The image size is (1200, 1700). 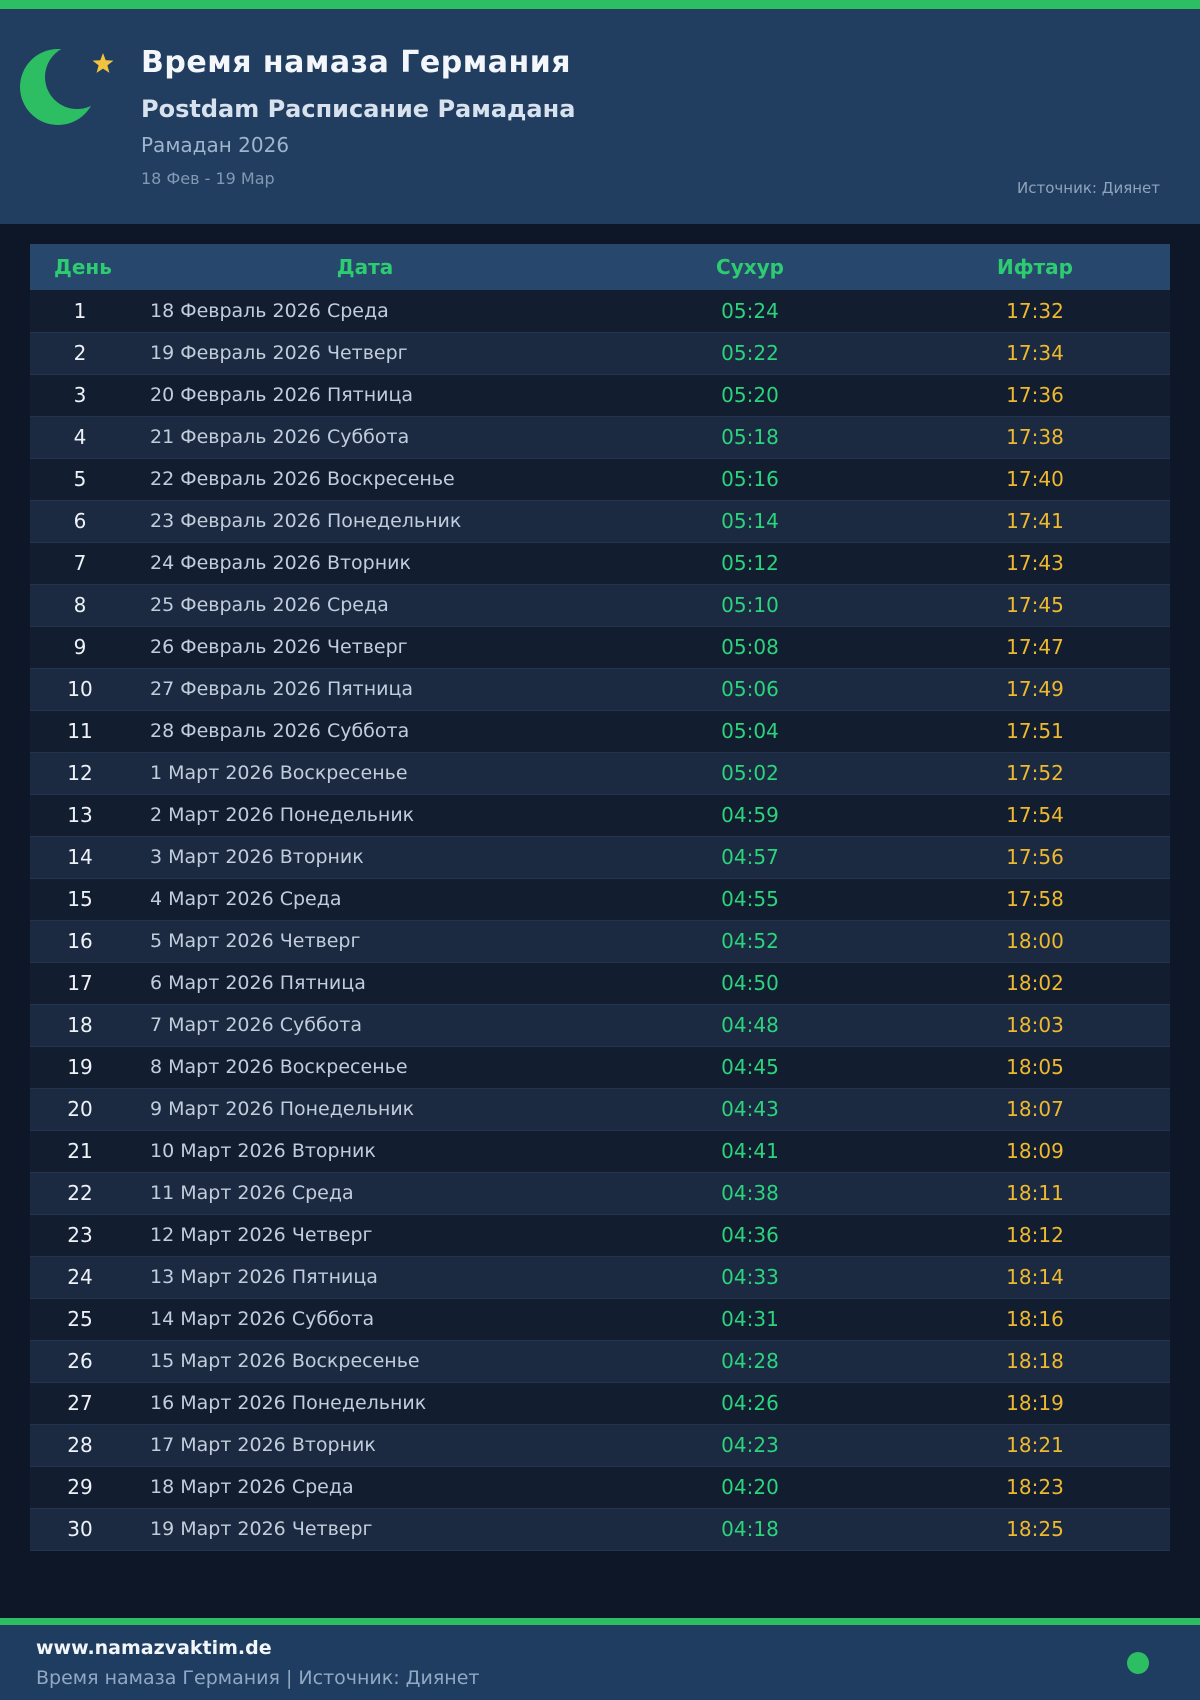 I want to click on date-cell: 18 Февраль 2026 Среда, so click(x=269, y=310).